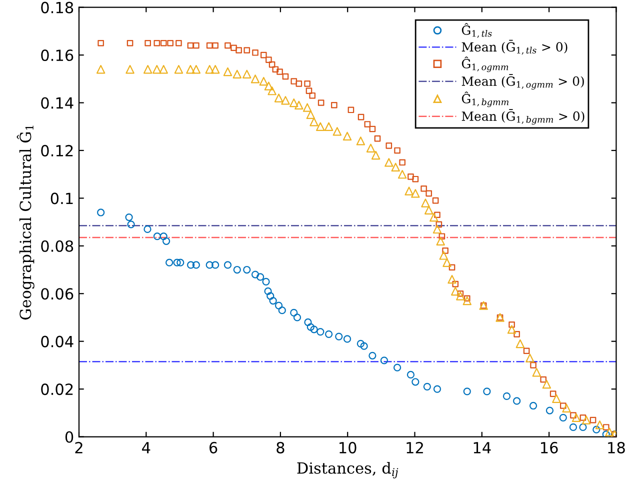 The height and width of the screenshot is (488, 632). Describe the element at coordinates (57, 56) in the screenshot. I see `y-tick-label: 0.16` at that location.